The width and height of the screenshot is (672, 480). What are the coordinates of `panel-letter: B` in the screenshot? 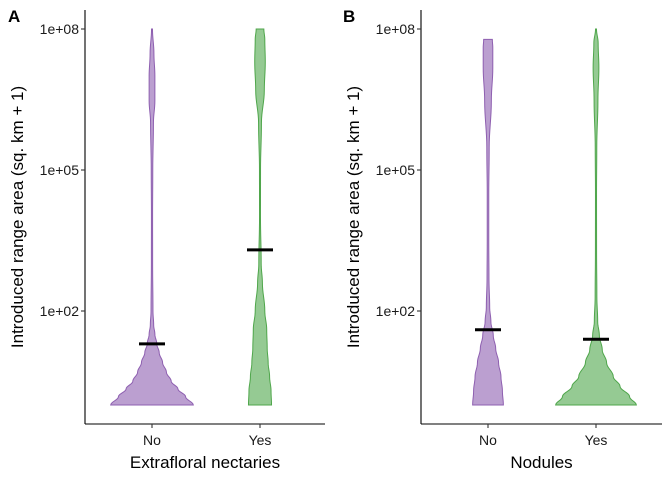 It's located at (349, 16).